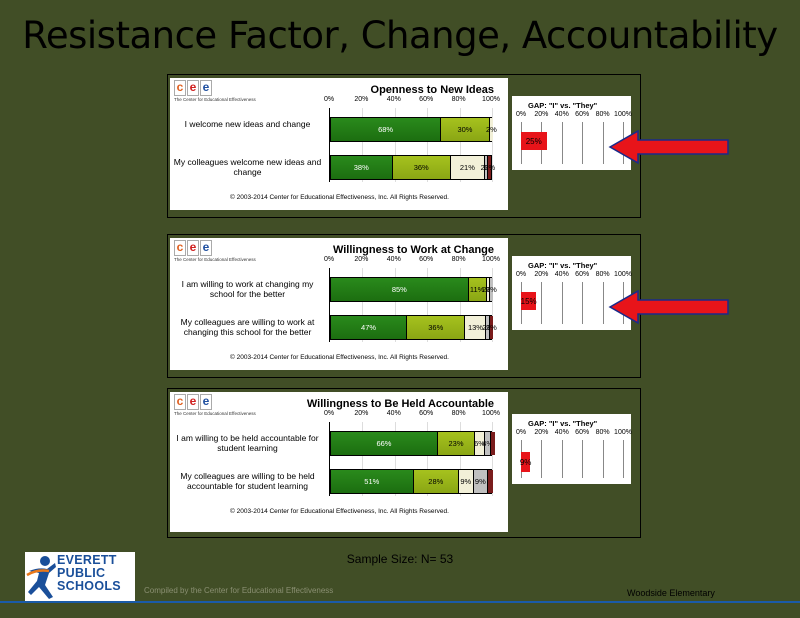 The image size is (800, 618). Describe the element at coordinates (491, 259) in the screenshot. I see `axis-tick-label: 100%` at that location.